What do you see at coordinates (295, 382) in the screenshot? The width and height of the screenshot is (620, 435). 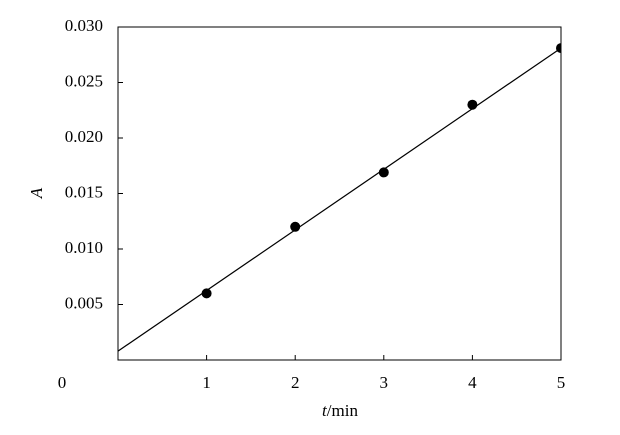 I see `x-tick-label: 2` at bounding box center [295, 382].